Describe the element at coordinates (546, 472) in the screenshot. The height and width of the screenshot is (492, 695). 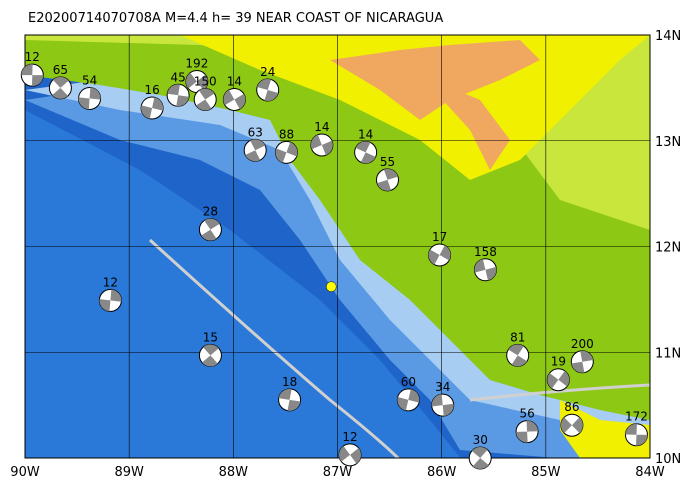
I see `x-tick-label: 85W` at that location.